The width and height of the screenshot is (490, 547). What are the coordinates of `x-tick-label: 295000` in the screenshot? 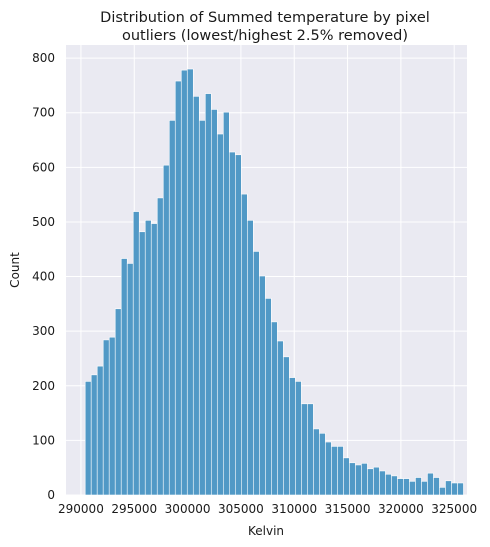 It's located at (134, 509).